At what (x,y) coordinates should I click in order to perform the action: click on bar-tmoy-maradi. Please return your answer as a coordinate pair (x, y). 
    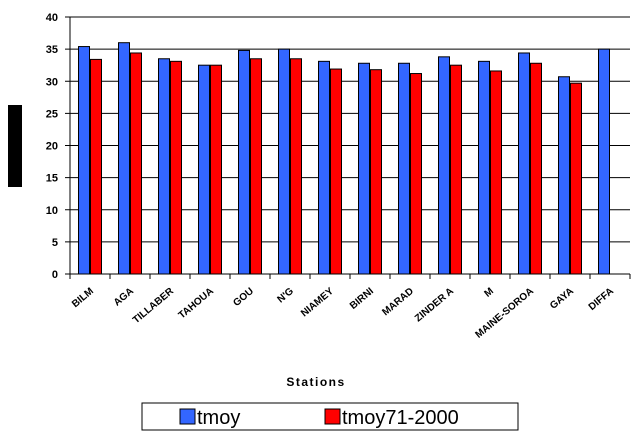
    Looking at the image, I should click on (404, 168).